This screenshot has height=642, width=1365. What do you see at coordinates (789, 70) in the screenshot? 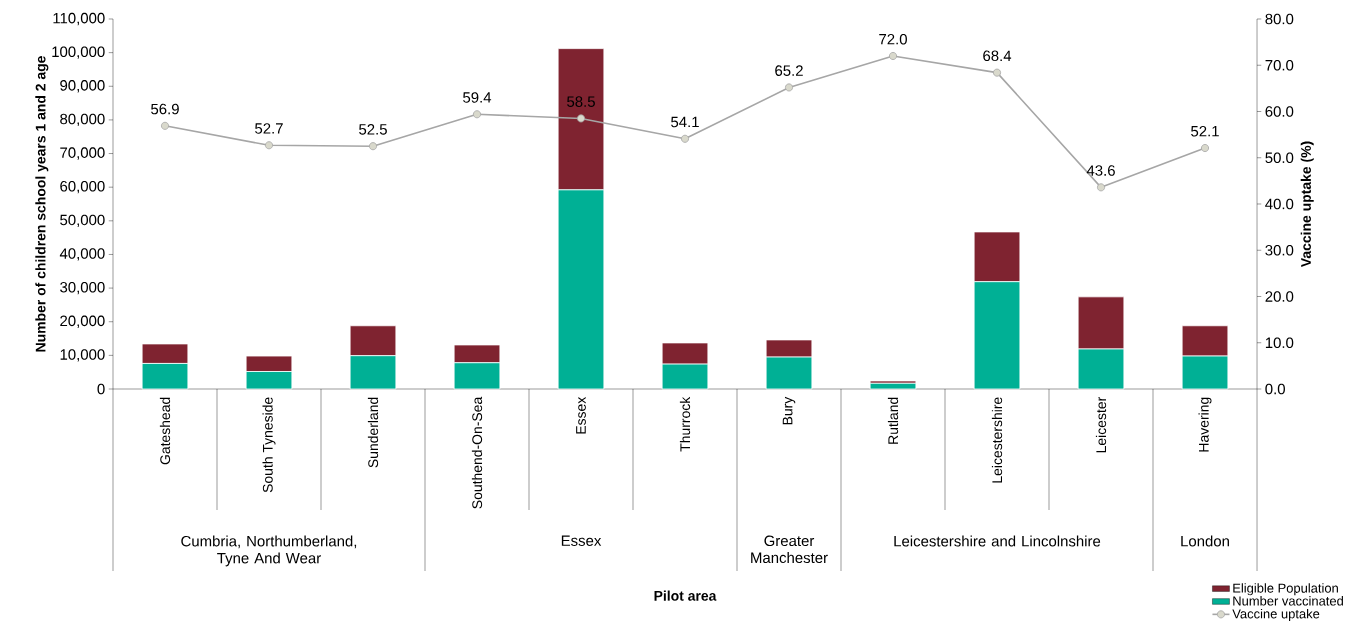
I see `data-label: 65.2` at bounding box center [789, 70].